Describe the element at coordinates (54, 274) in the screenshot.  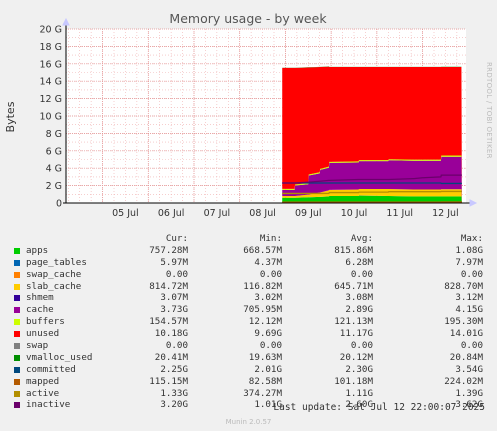
I see `legend-name: swap_cache` at that location.